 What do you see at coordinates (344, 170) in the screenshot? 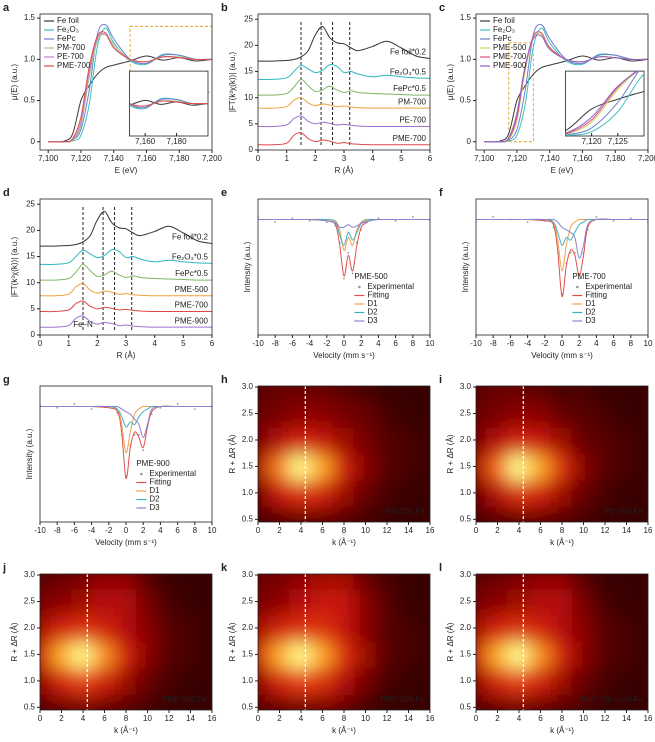
I see `x-axis-label: R (Å)` at bounding box center [344, 170].